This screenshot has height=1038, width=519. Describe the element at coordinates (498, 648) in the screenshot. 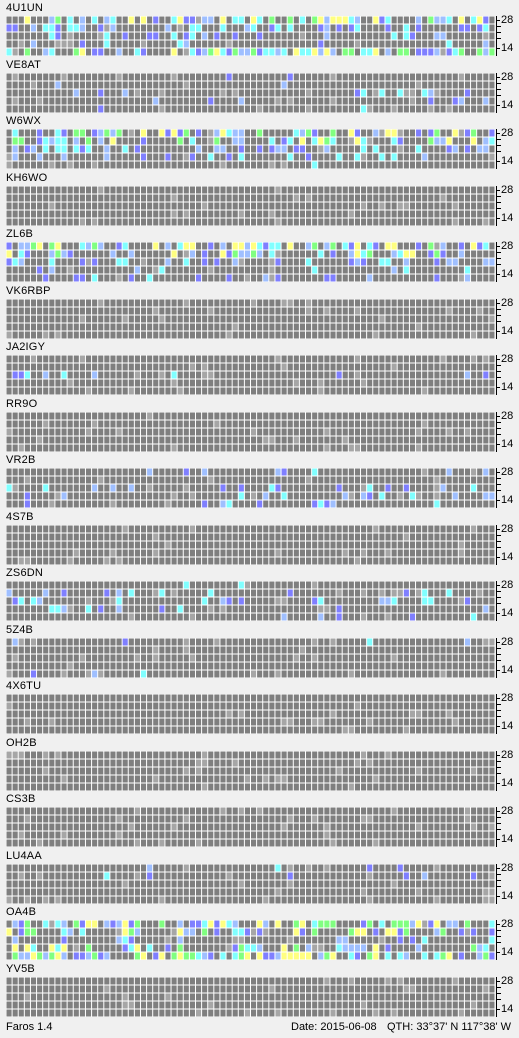

I see `band-minor-tick` at that location.